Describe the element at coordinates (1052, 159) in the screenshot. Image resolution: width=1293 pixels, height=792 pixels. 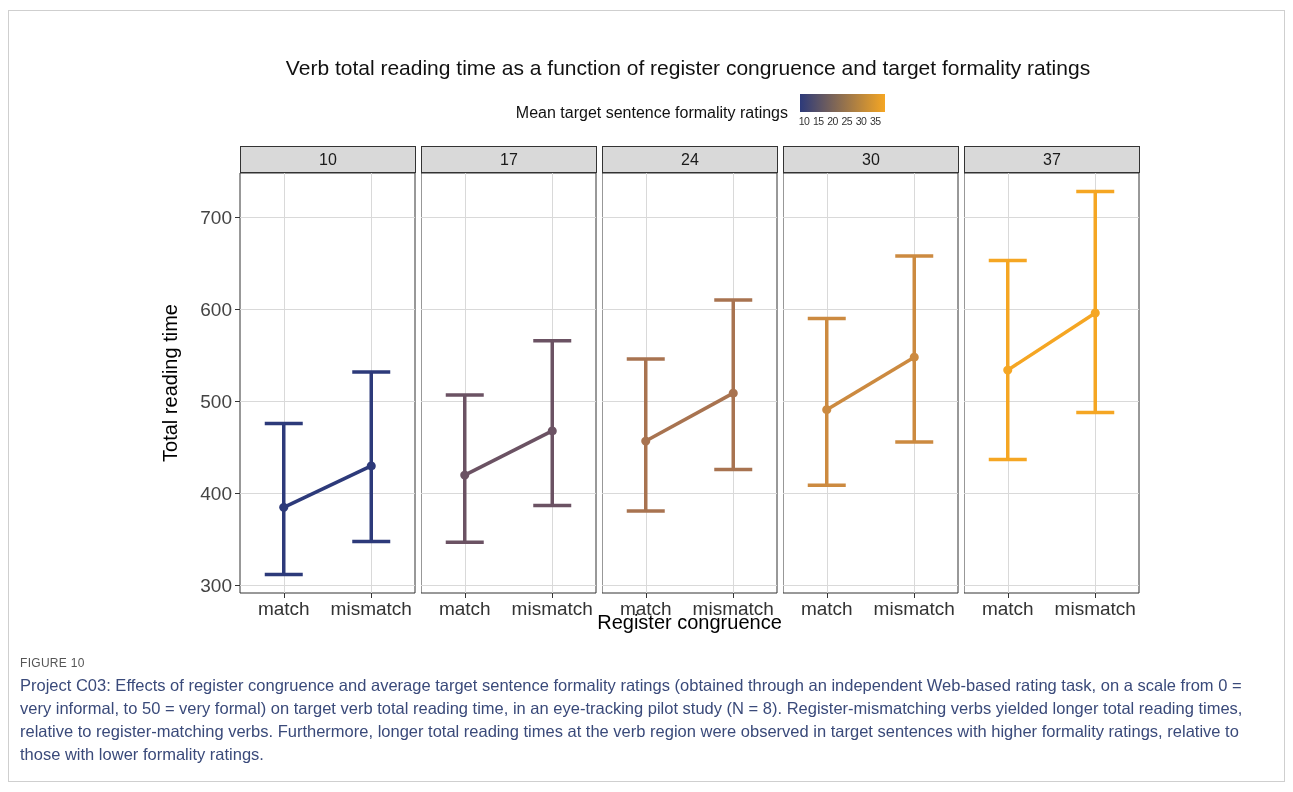
I see `chart-title: 37` at that location.